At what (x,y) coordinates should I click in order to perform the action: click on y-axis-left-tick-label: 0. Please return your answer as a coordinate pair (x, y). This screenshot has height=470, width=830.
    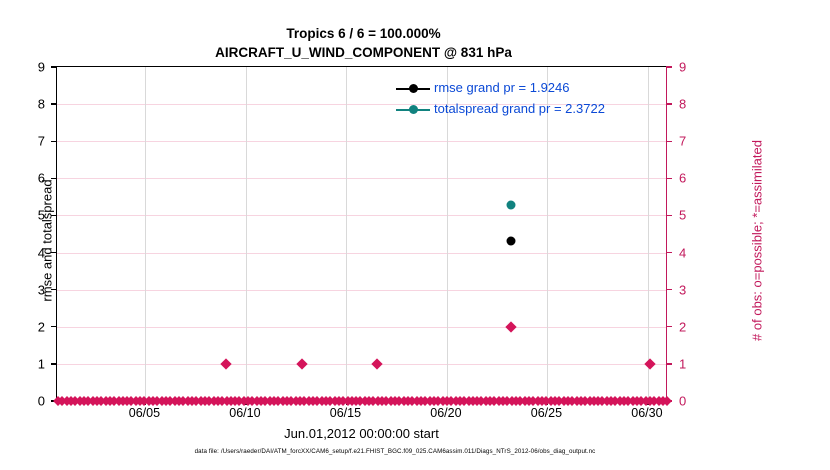
    Looking at the image, I should click on (41, 401).